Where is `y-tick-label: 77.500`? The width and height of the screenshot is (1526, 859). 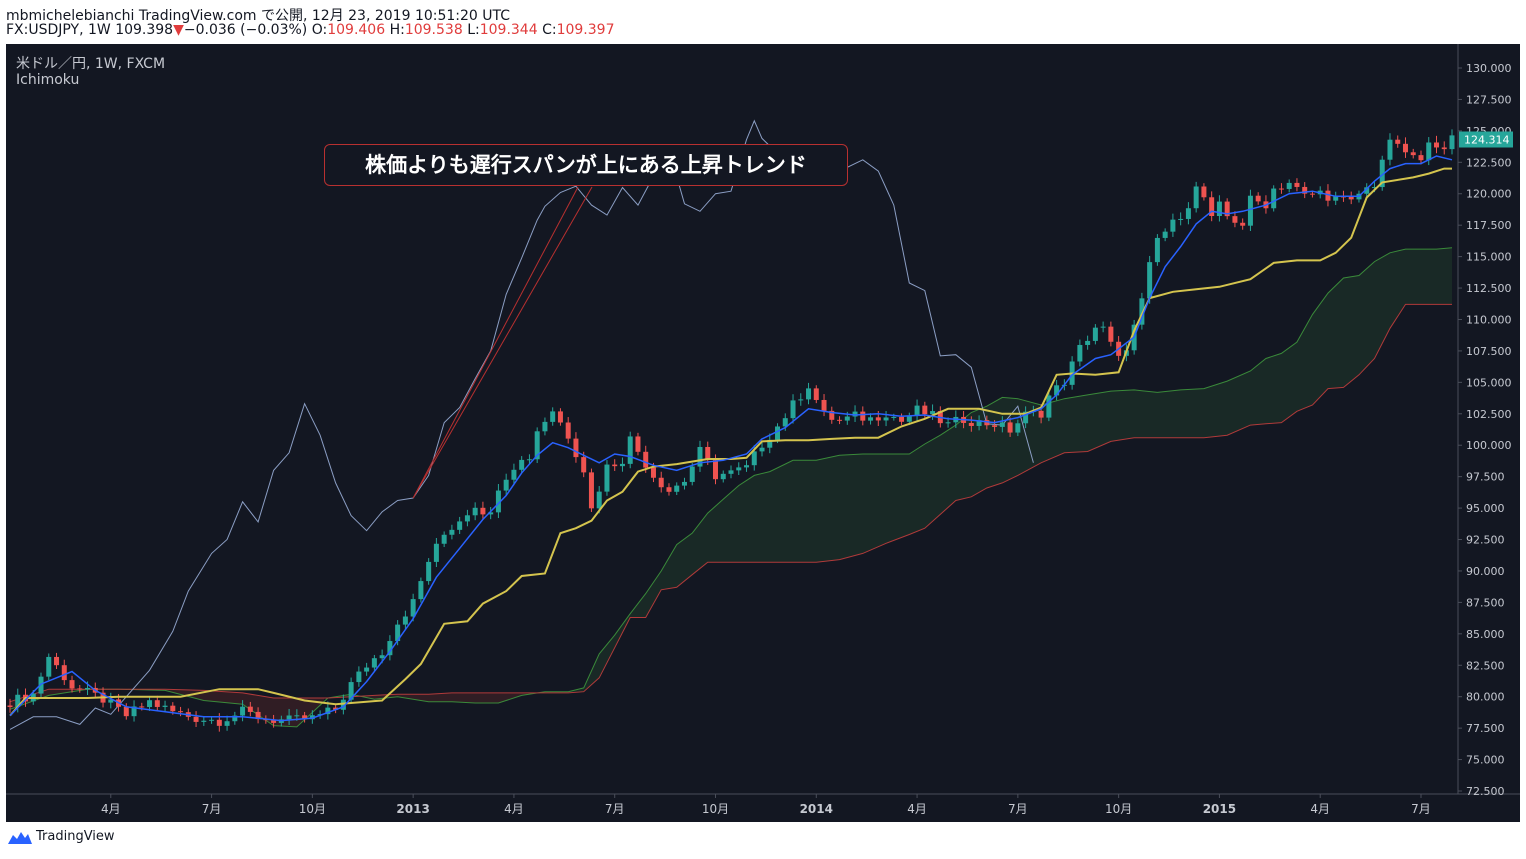 y-tick-label: 77.500 is located at coordinates (1485, 728).